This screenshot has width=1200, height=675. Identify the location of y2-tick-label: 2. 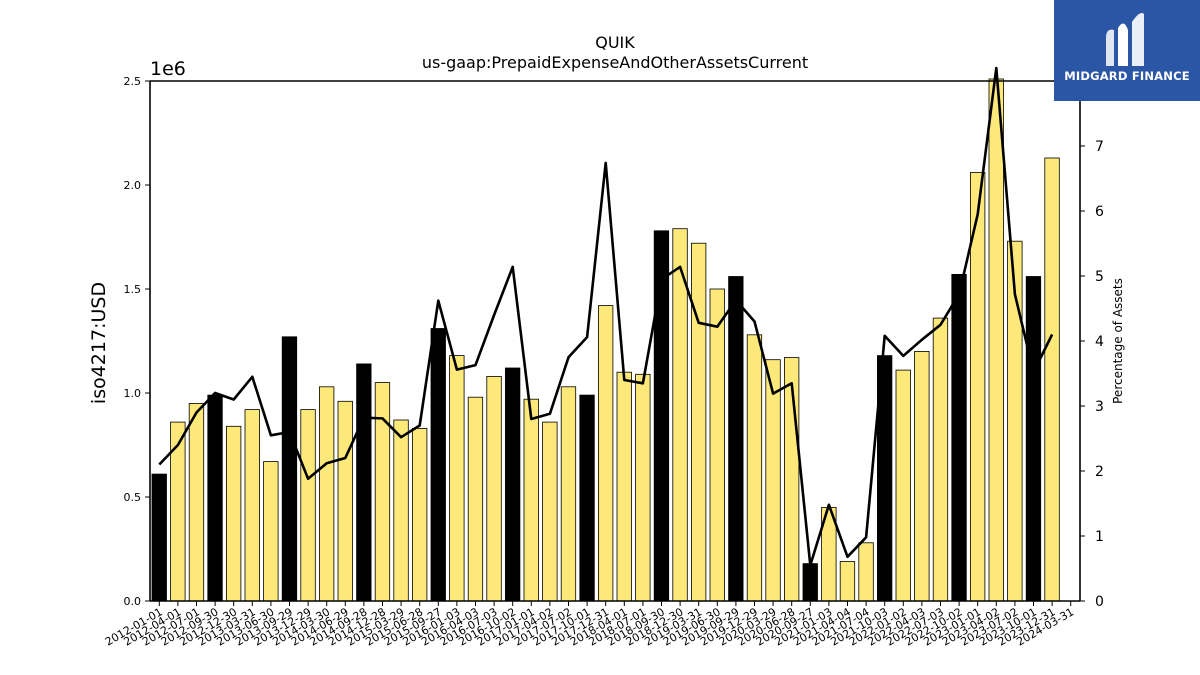
(1099, 472).